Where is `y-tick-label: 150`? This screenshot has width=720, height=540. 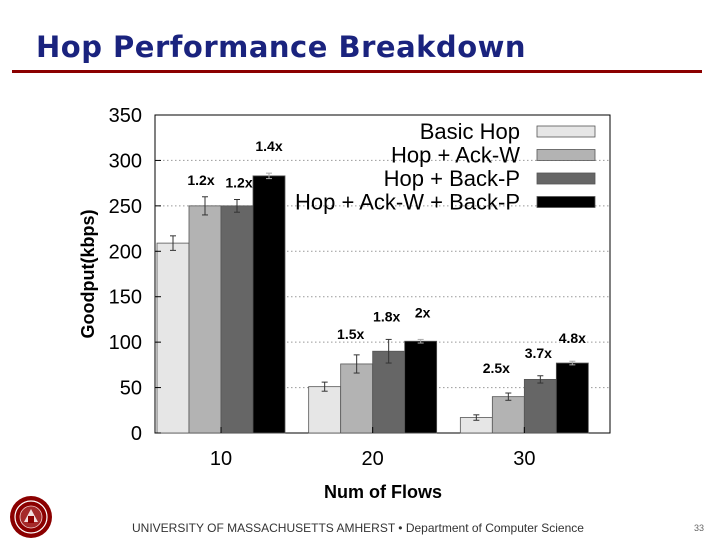 y-tick-label: 150 is located at coordinates (125, 298).